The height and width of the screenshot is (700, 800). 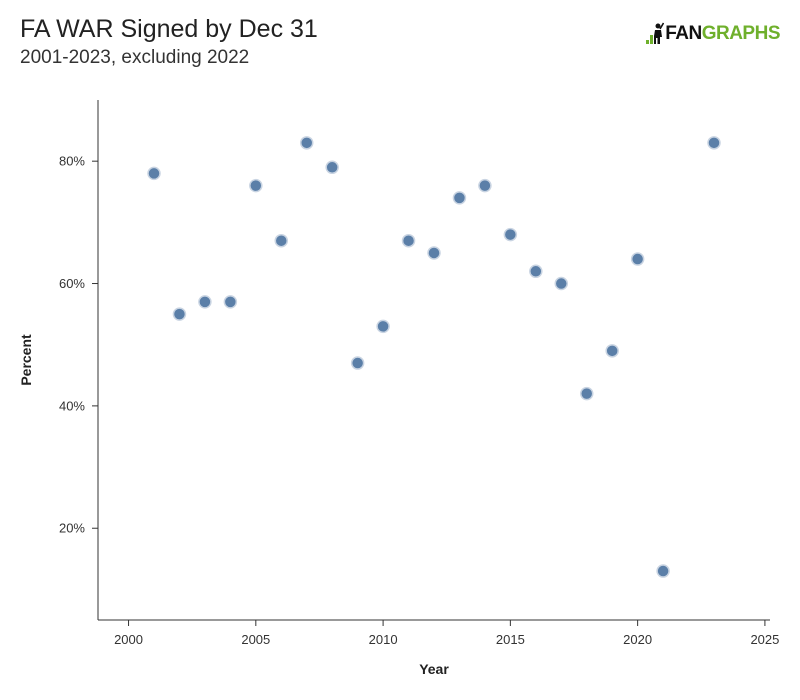 What do you see at coordinates (655, 33) in the screenshot?
I see `batter-logo-icon` at bounding box center [655, 33].